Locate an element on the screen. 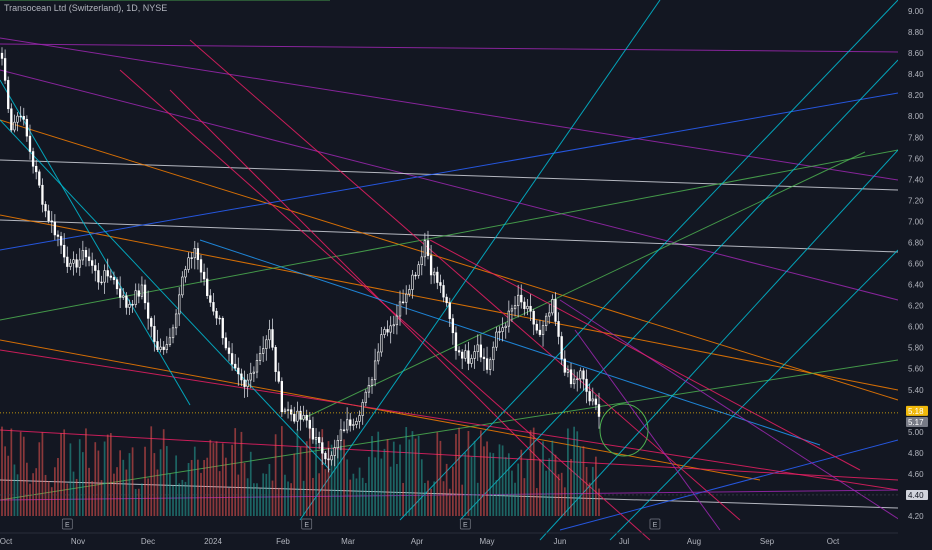 The width and height of the screenshot is (932, 550). y-tick-label: 5.00 is located at coordinates (916, 432).